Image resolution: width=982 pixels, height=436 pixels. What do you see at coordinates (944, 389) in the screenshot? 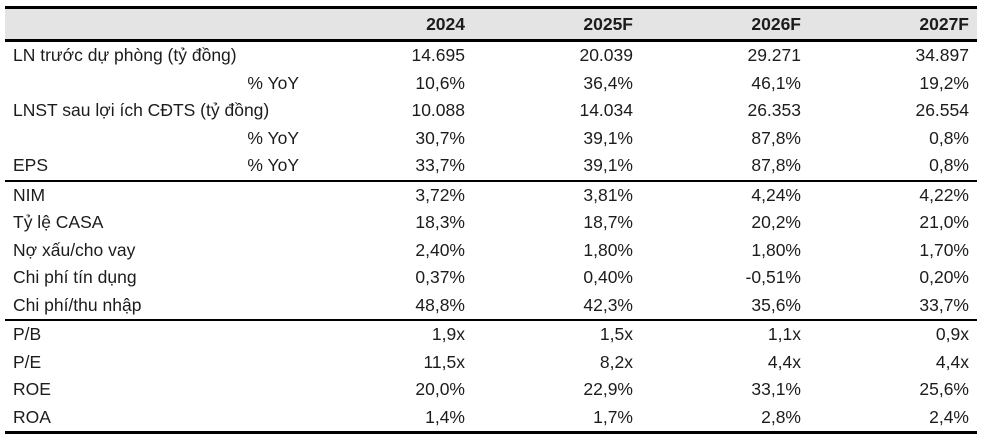
I see `cell-2027f: 25,6%` at bounding box center [944, 389].